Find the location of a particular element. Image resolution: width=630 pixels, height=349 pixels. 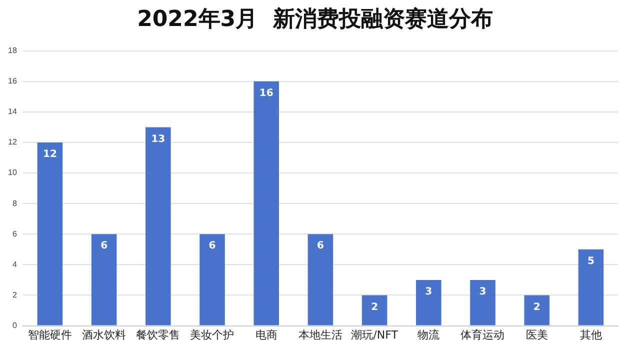

y-tick-label: 2 is located at coordinates (15, 295).